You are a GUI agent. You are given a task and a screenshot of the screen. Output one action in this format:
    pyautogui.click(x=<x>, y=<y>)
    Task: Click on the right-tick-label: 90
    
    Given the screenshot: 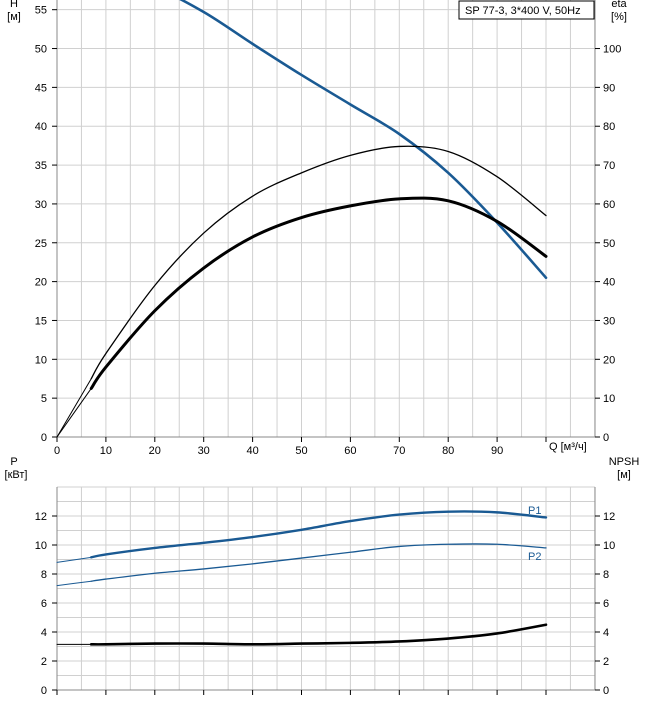 What is the action you would take?
    pyautogui.click(x=609, y=88)
    